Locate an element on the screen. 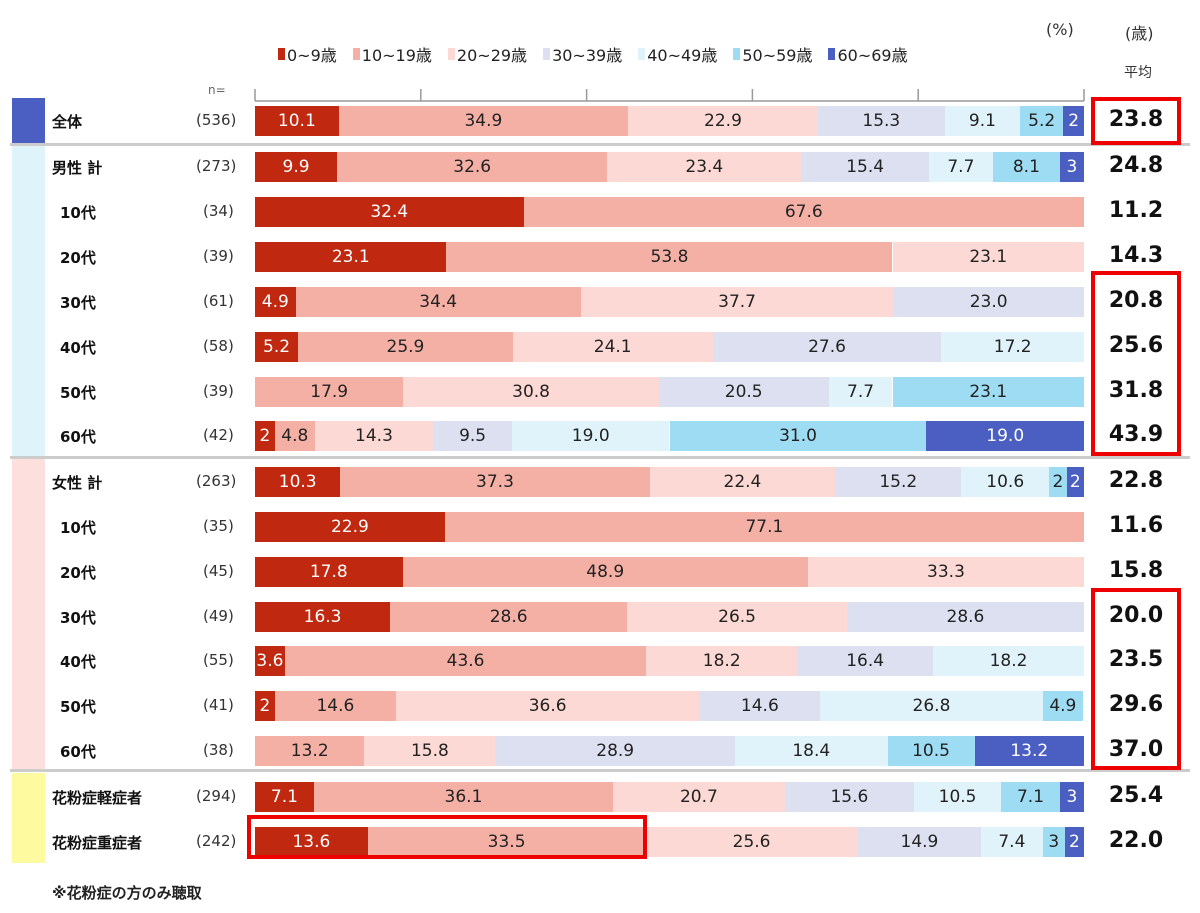 The width and height of the screenshot is (1200, 913). row-average: 31.8 is located at coordinates (1136, 390).